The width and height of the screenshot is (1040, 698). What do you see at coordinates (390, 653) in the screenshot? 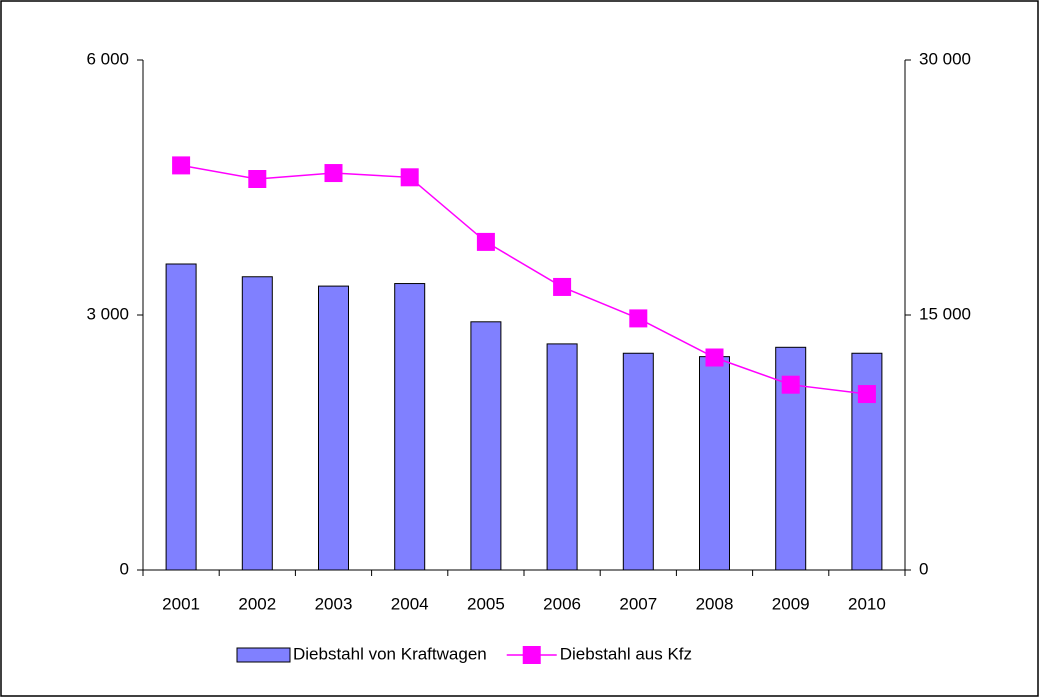
I see `legend-label: Diebstahl von Kraftwagen` at bounding box center [390, 653].